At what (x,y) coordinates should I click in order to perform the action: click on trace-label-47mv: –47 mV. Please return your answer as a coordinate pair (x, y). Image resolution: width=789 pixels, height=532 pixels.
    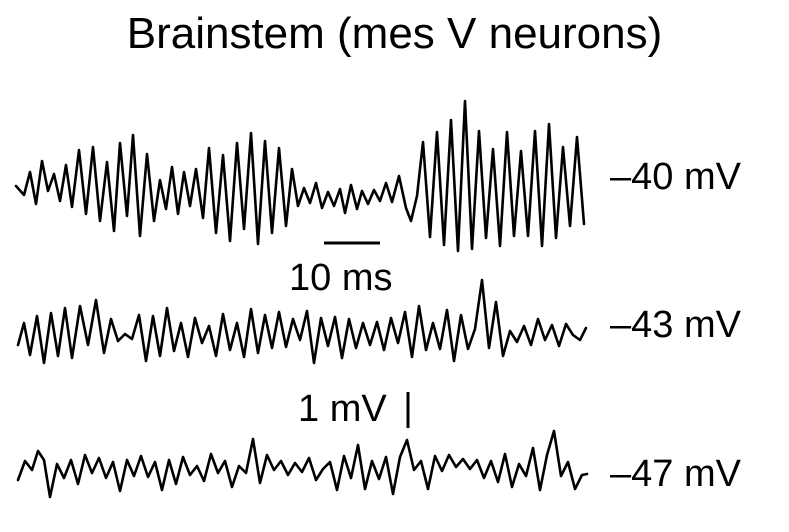
    Looking at the image, I should click on (675, 474).